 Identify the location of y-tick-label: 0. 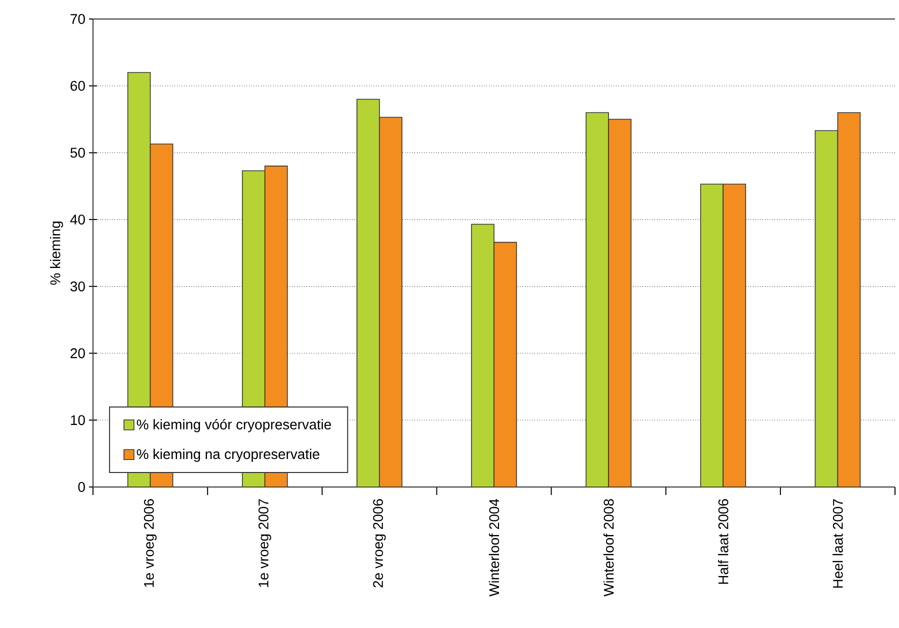
(81, 487).